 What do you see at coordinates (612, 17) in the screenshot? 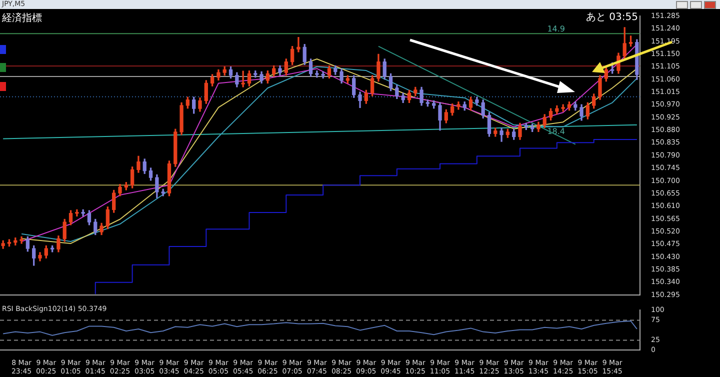
I see `annotation: あと 03:55` at bounding box center [612, 17].